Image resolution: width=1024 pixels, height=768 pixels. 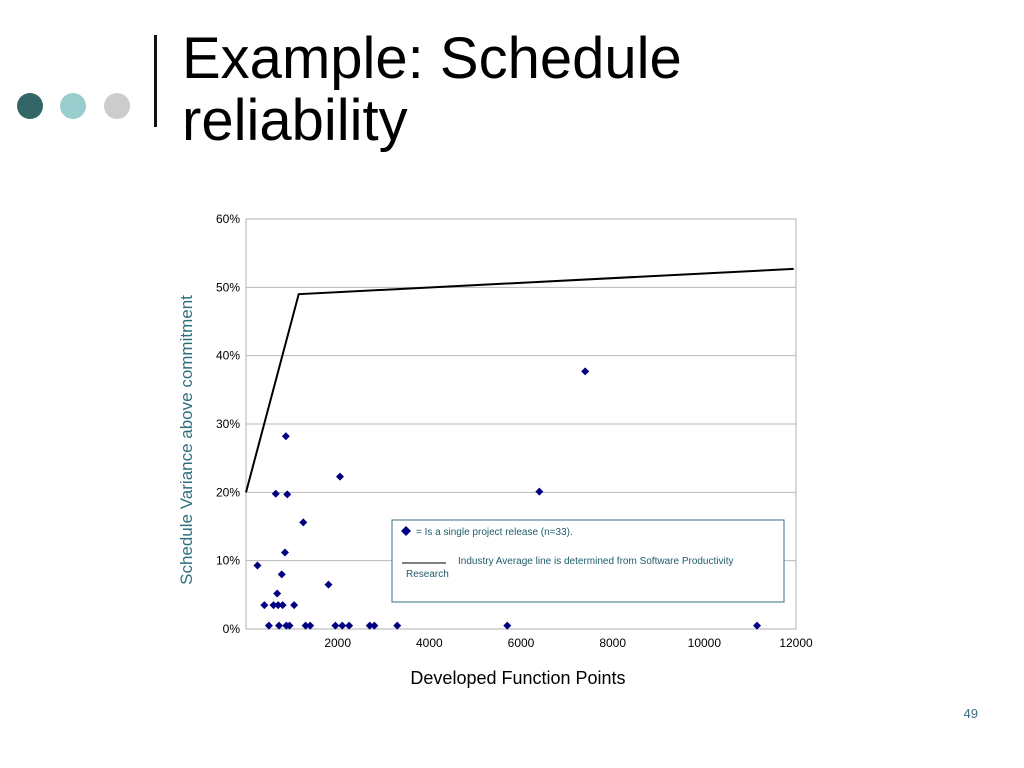 What do you see at coordinates (228, 561) in the screenshot?
I see `y-tick-label: 10%` at bounding box center [228, 561].